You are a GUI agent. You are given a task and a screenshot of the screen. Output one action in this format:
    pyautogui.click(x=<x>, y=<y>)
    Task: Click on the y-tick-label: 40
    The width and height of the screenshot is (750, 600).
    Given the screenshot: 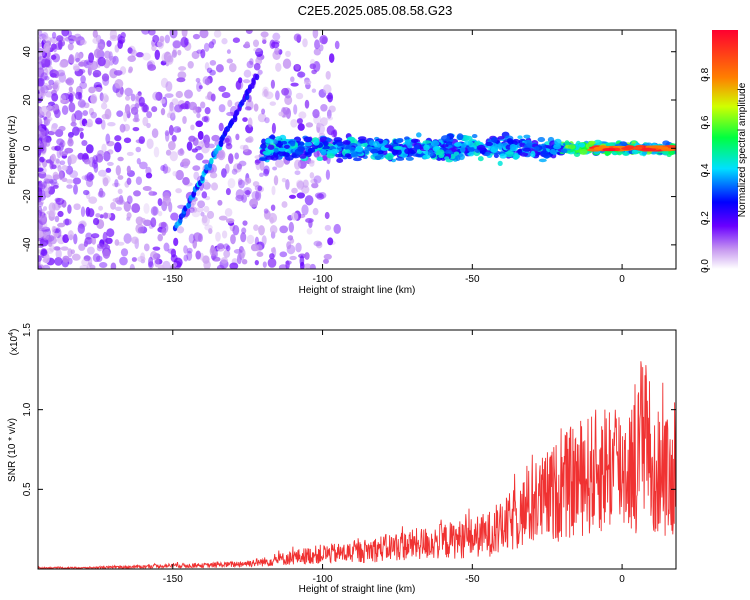 What is the action you would take?
    pyautogui.click(x=27, y=52)
    